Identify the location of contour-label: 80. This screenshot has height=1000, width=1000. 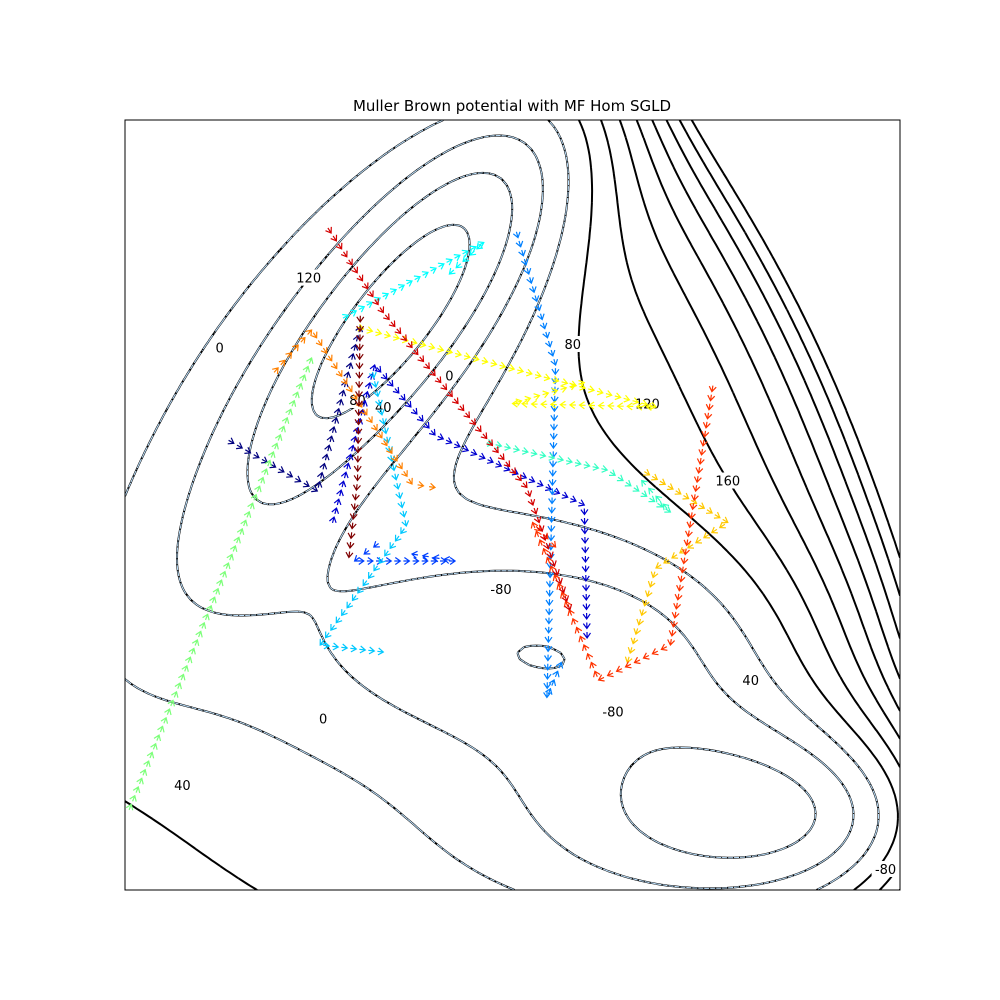
(573, 345).